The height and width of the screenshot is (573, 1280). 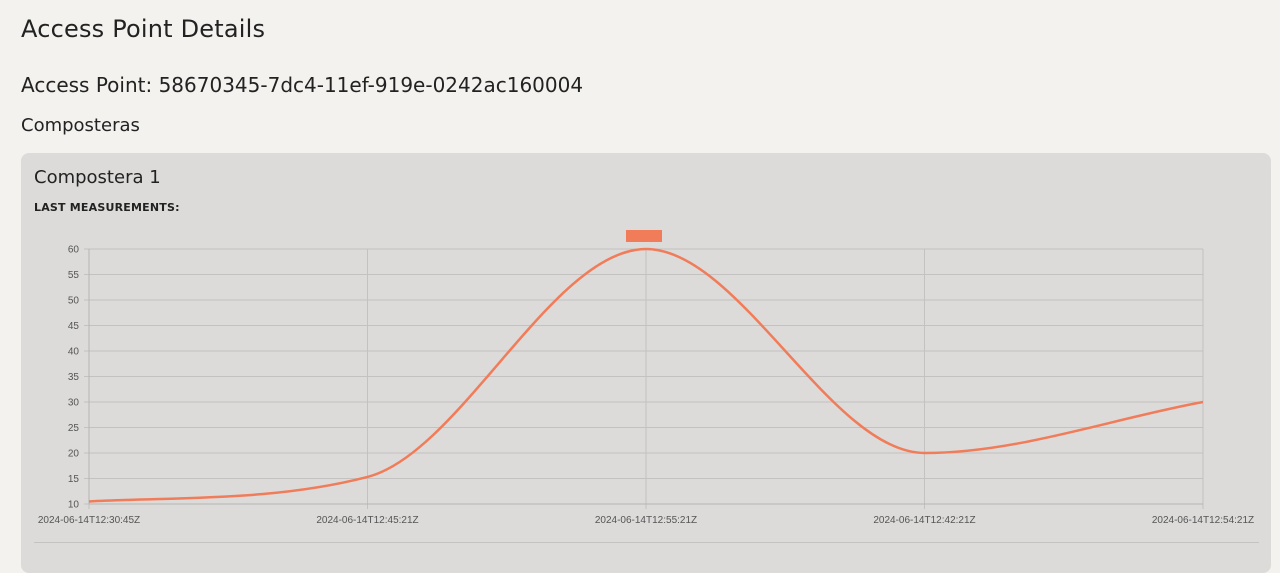 What do you see at coordinates (74, 326) in the screenshot?
I see `y-tick-label: 45` at bounding box center [74, 326].